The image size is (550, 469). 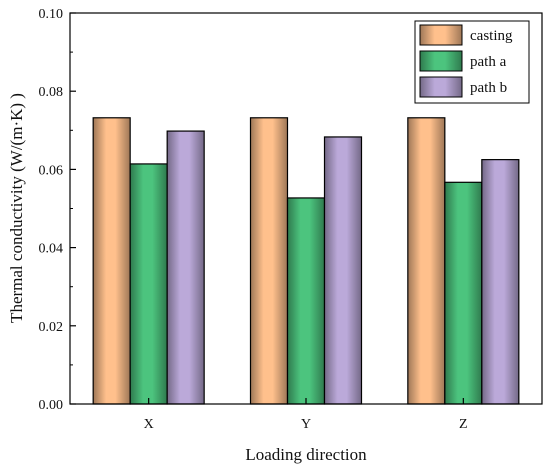 I want to click on legend: casting path a path b, so click(x=472, y=62).